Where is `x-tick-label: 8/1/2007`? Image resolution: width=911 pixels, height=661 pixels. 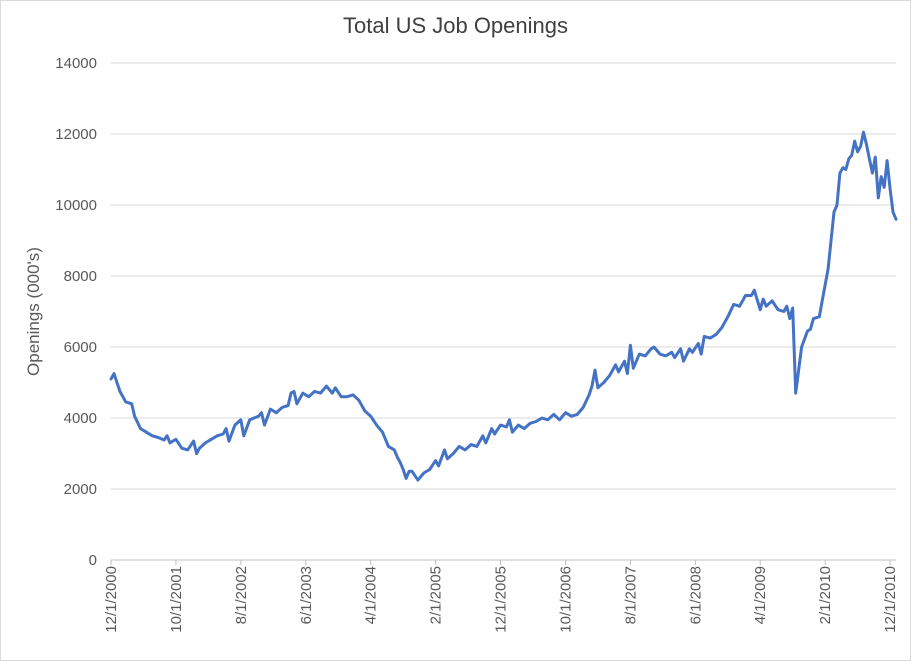 x-tick-label: 8/1/2007 is located at coordinates (630, 595).